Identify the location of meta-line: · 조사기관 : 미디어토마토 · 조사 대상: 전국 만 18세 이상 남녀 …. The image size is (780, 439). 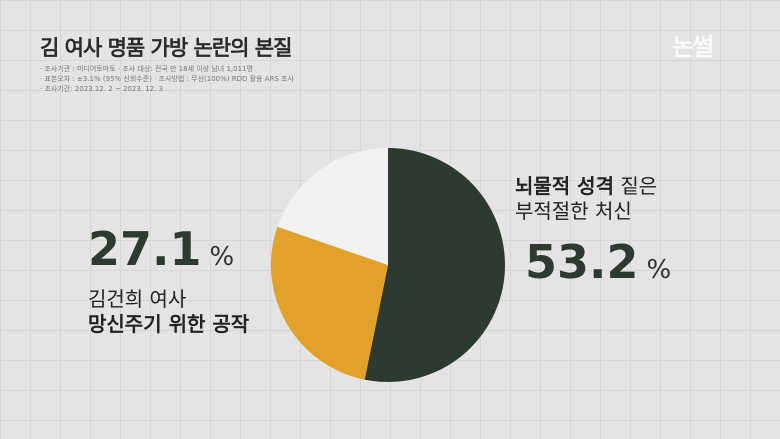
(146, 69).